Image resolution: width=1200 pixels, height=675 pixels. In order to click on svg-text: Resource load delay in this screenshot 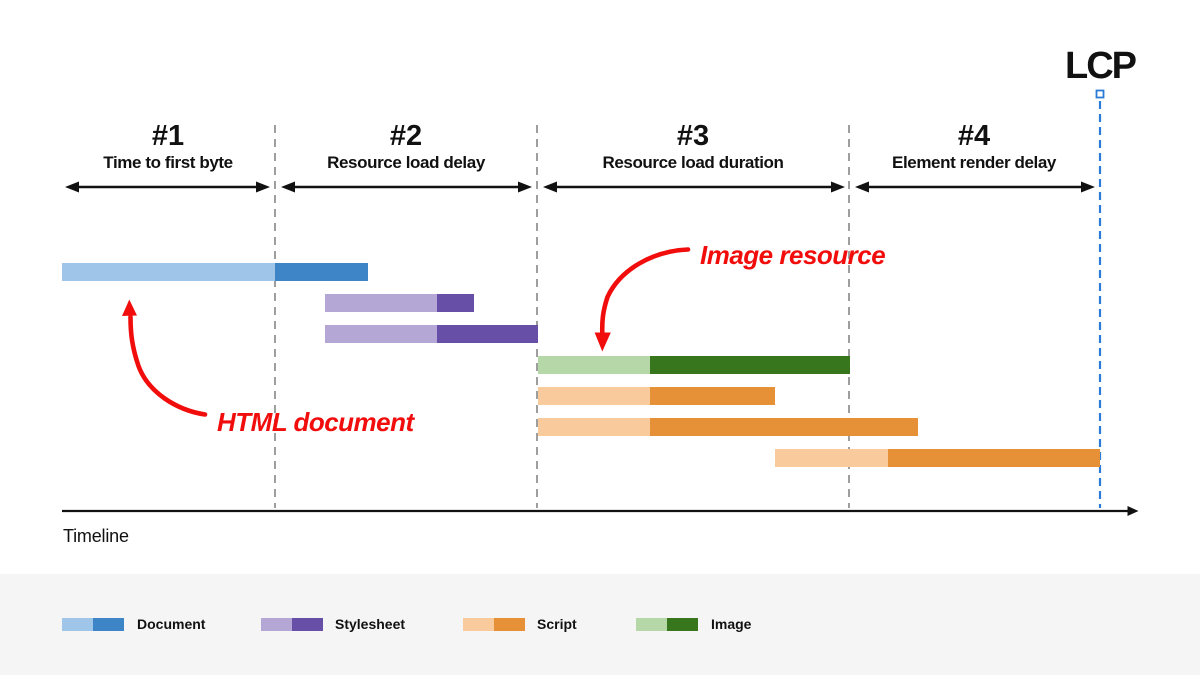, I will do `click(406, 162)`.